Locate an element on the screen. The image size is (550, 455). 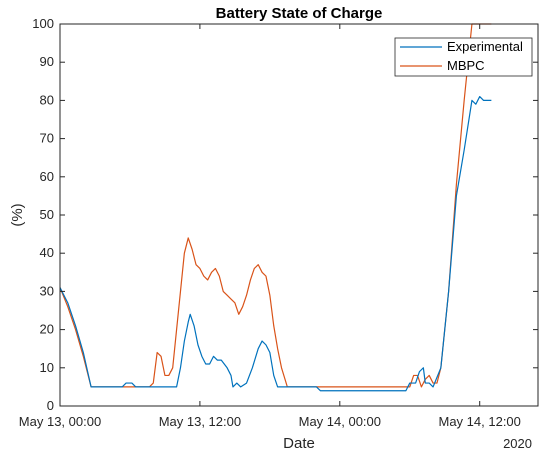
x-tick-label: May 14, 12:00 is located at coordinates (480, 421).